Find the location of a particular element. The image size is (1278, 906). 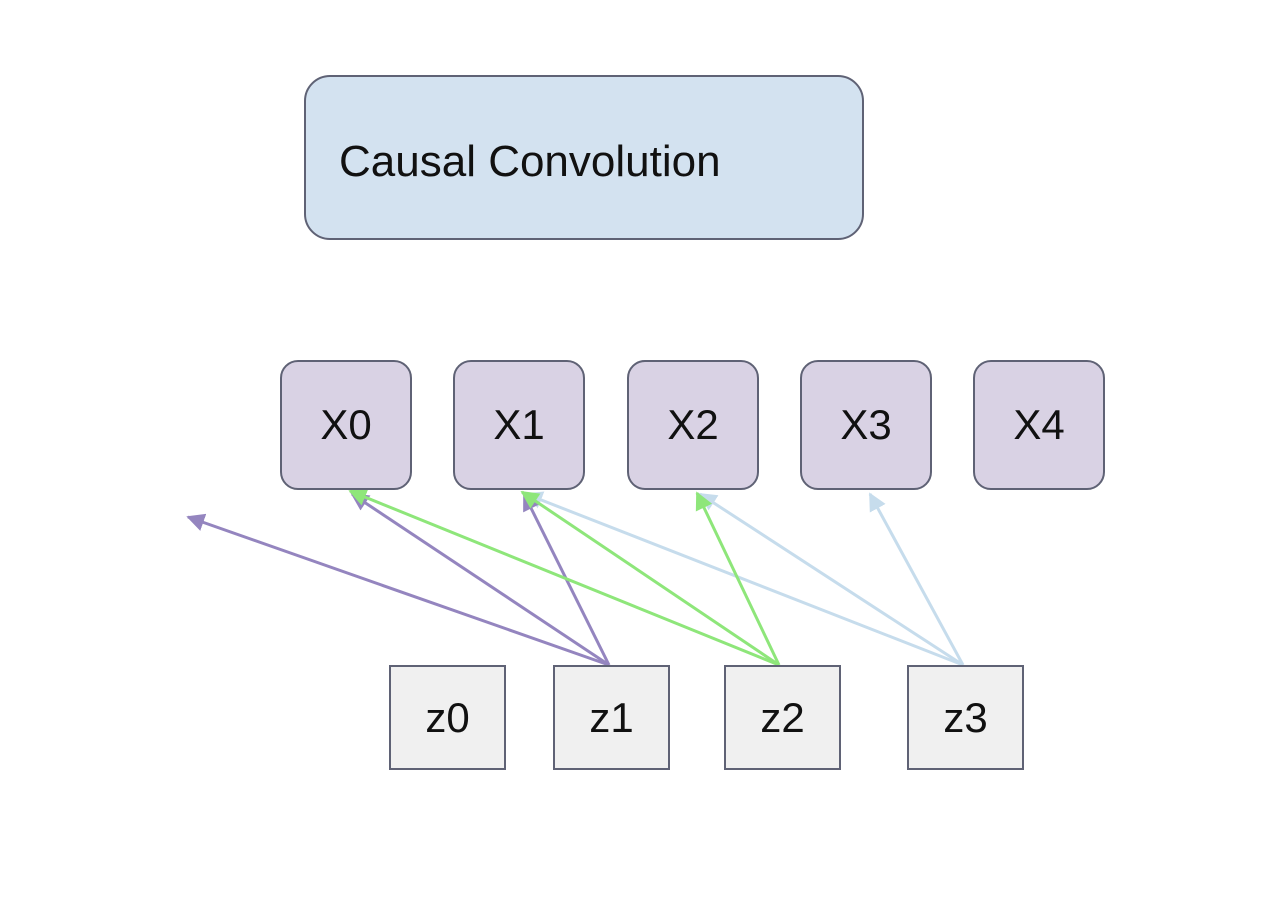

edge-z2-x0 is located at coordinates (564, 577).